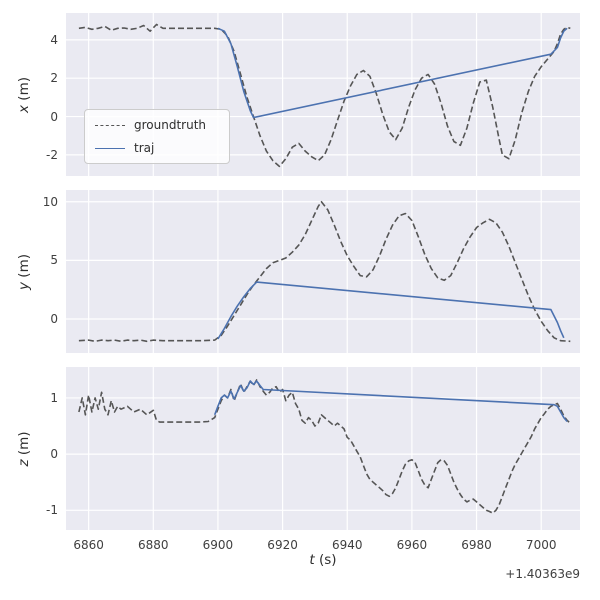  I want to click on dashed-line-sample-icon, so click(110, 125).